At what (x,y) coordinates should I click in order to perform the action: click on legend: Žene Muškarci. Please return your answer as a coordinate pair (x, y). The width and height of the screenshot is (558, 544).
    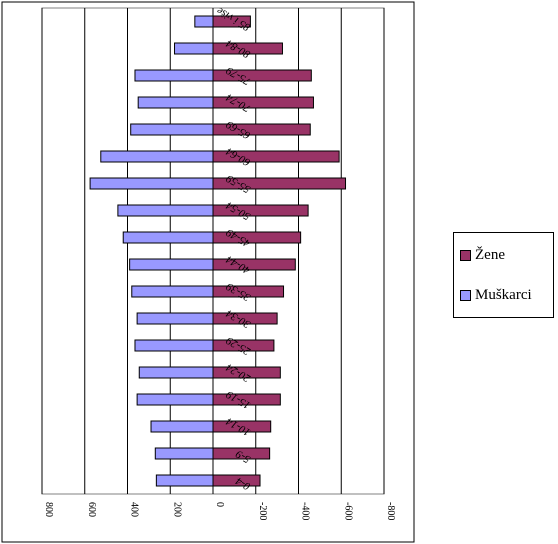
    Looking at the image, I should click on (503, 275).